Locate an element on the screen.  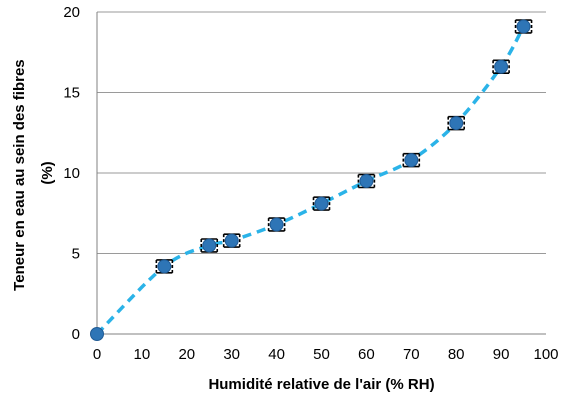
x-tick-label: 60 is located at coordinates (366, 354).